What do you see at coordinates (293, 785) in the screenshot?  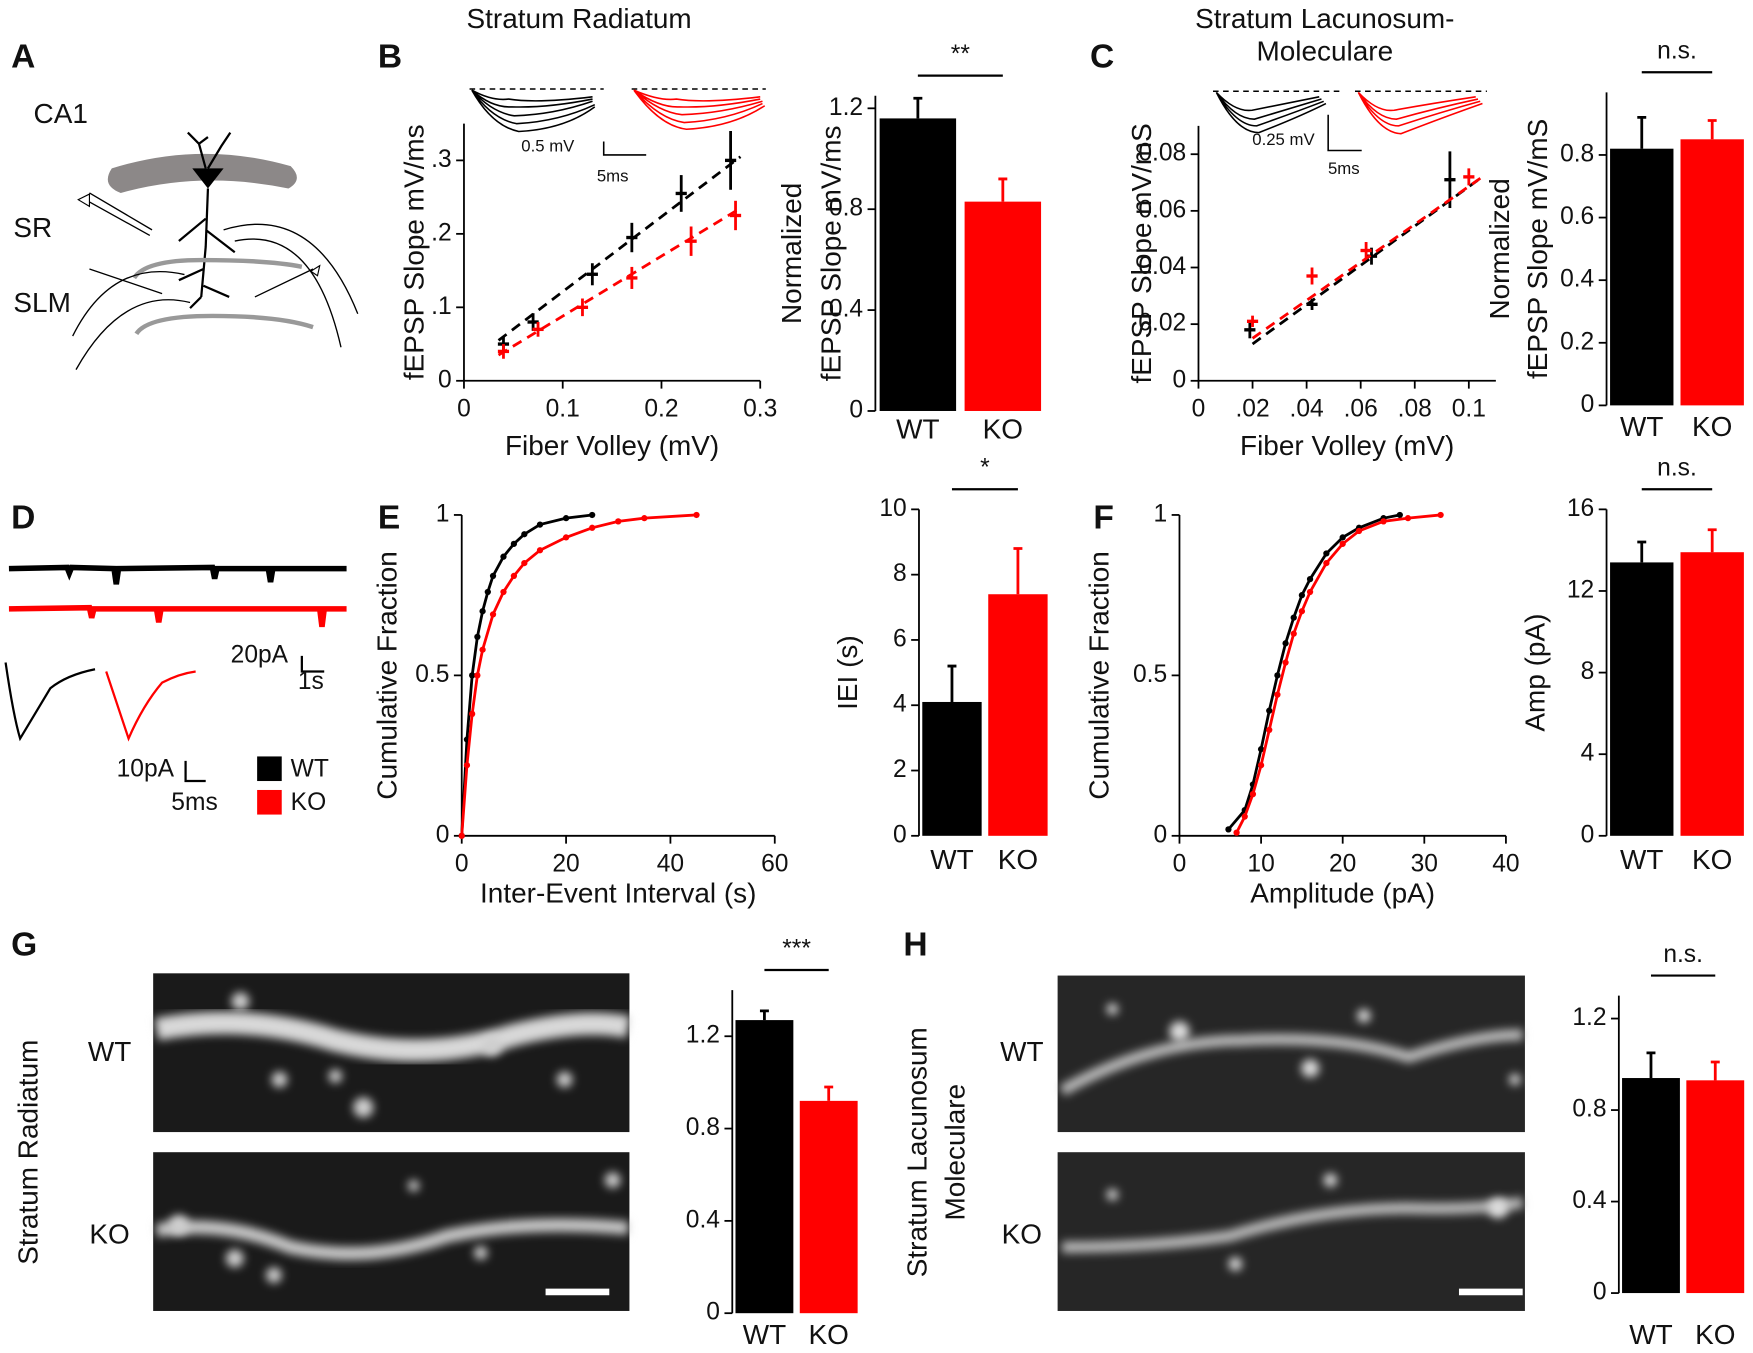 I see `legend: WT KO` at bounding box center [293, 785].